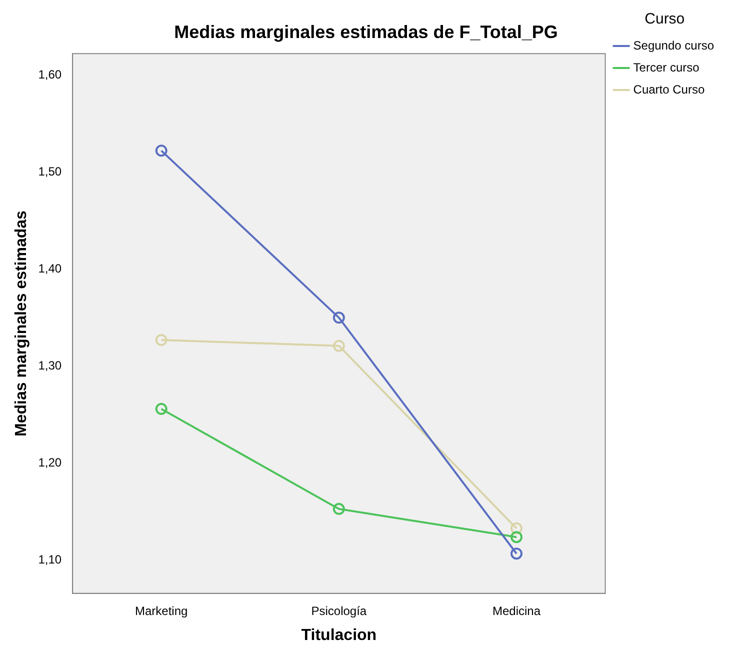  Describe the element at coordinates (50, 268) in the screenshot. I see `y-tick-label: 1,40` at that location.